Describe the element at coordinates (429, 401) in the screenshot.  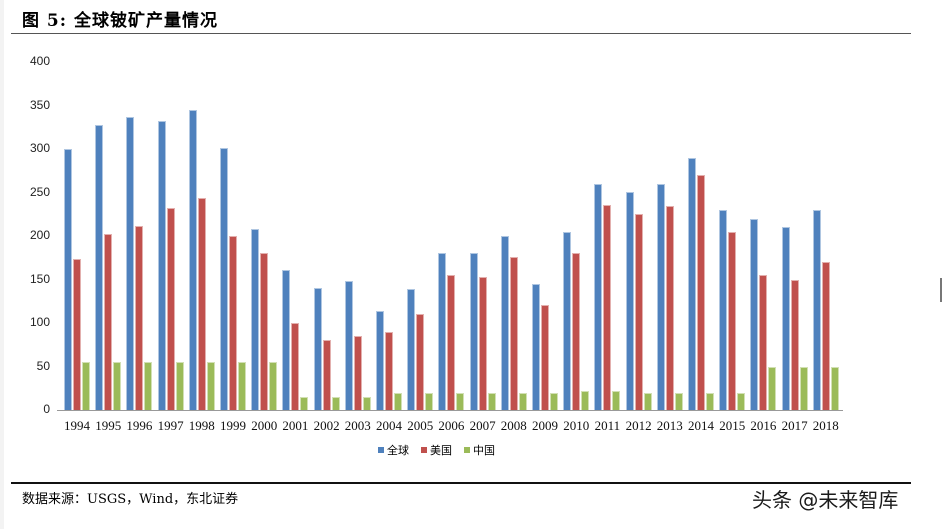
I see `bar-china-2005` at that location.